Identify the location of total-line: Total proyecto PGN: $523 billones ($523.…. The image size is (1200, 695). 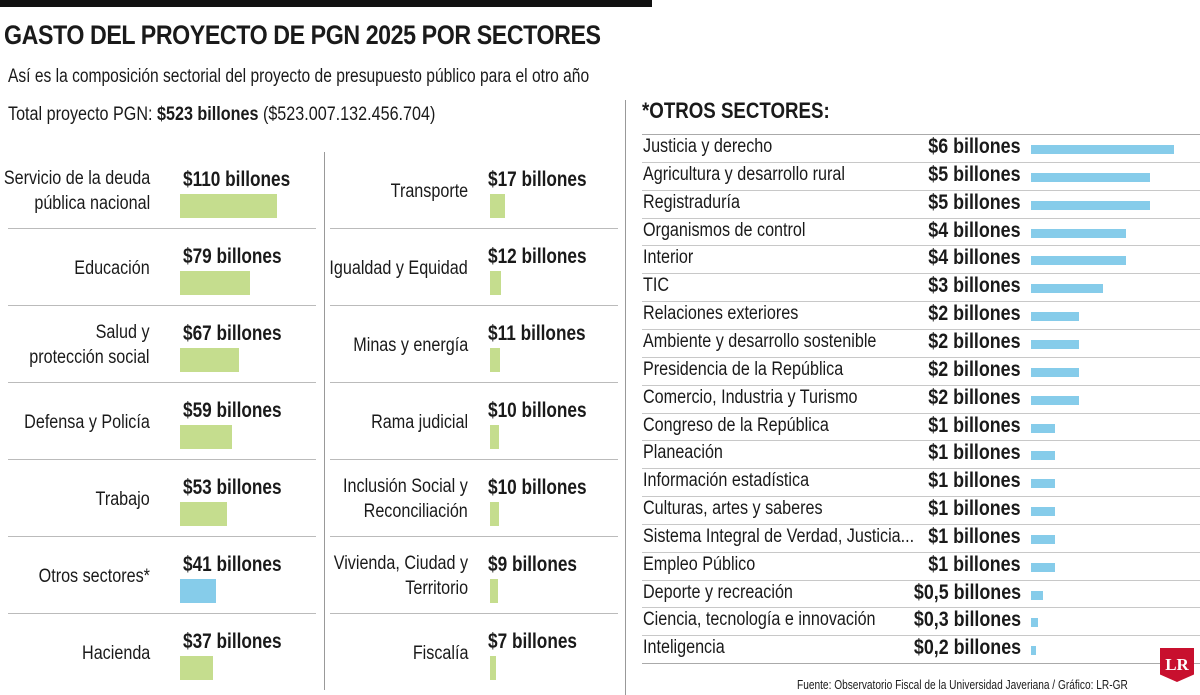
(221, 115).